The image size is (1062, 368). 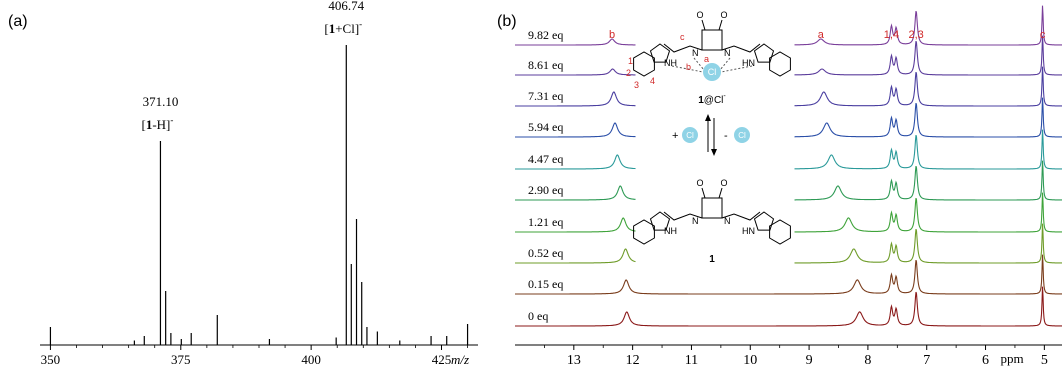 I want to click on atom-label-b: b, so click(x=688, y=67).